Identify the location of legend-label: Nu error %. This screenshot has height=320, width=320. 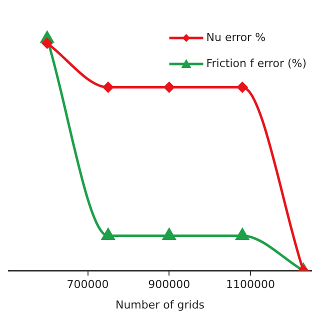
(236, 37).